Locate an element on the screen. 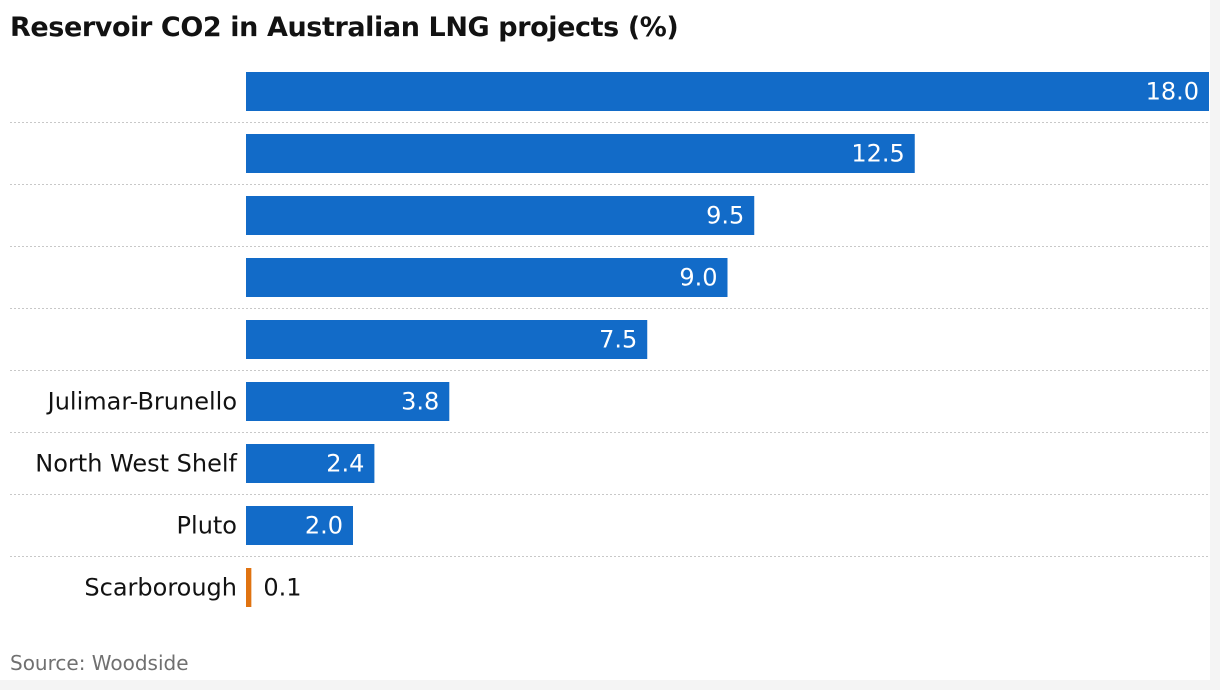 The height and width of the screenshot is (690, 1220). category-label-north-west-shelf: North West Shelf is located at coordinates (136, 464).